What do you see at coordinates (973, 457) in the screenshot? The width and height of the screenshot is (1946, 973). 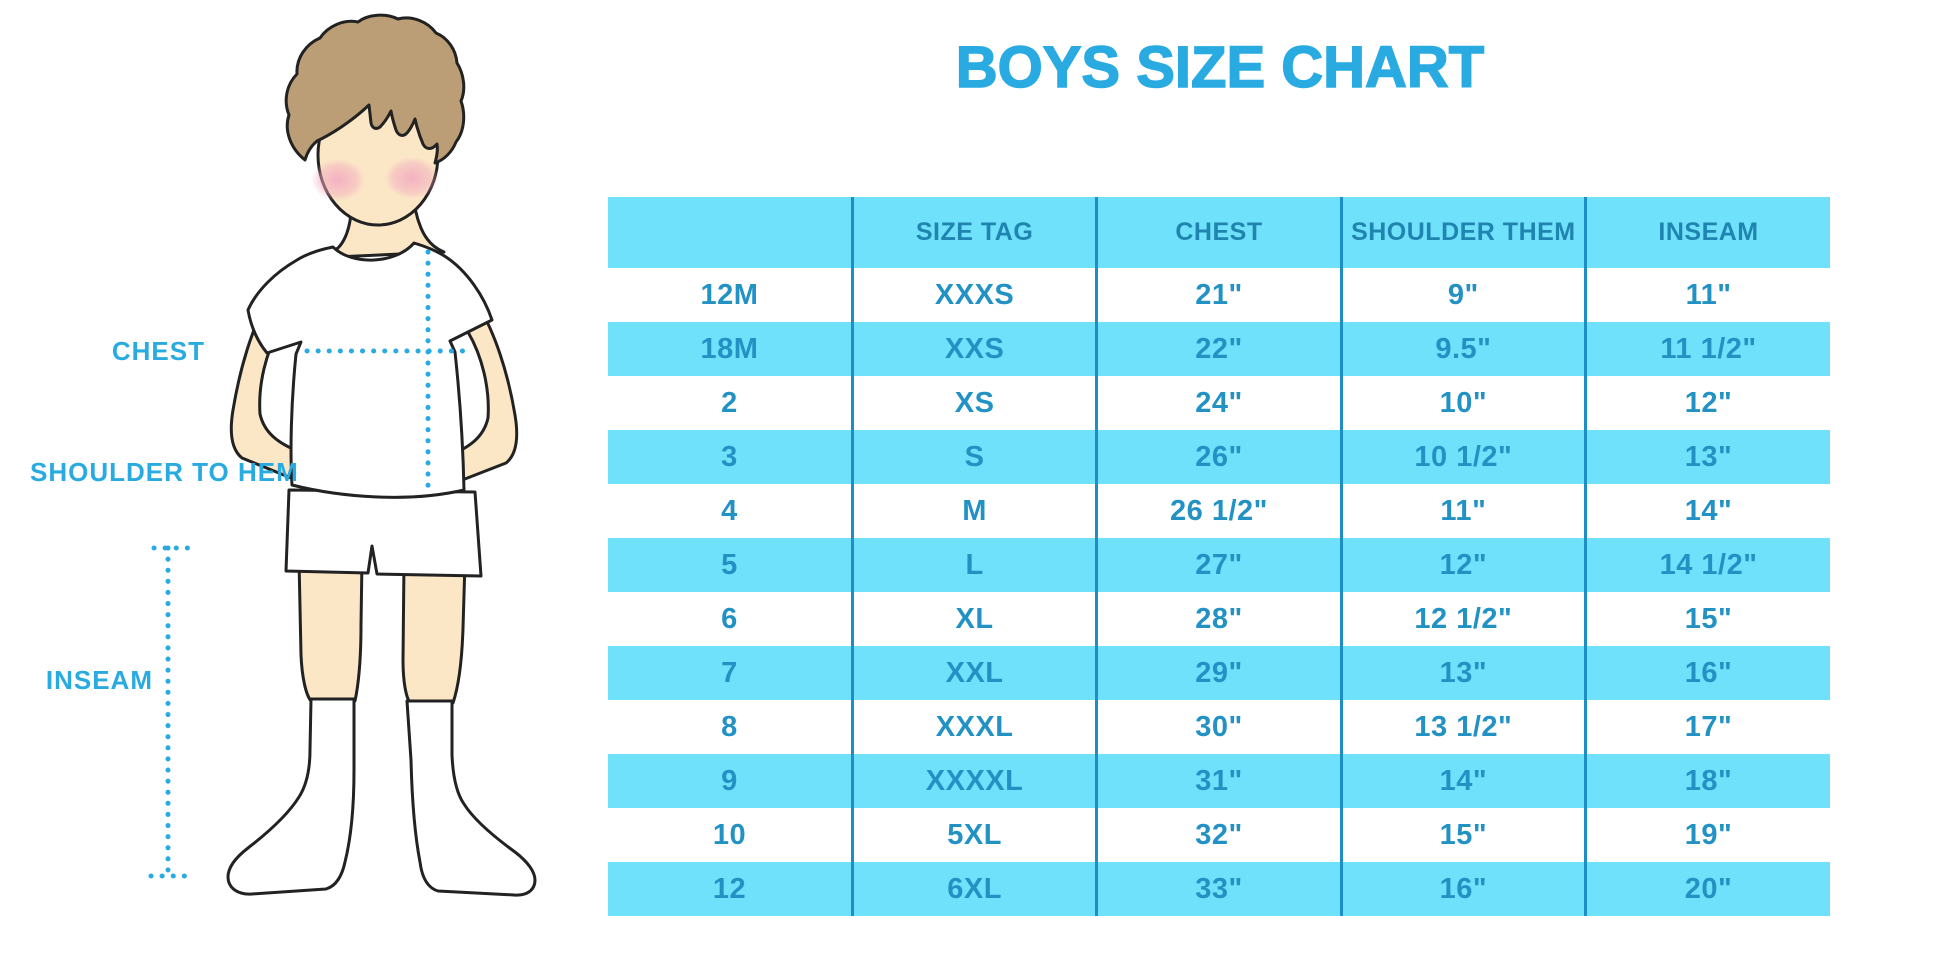 I see `cell: S` at bounding box center [973, 457].